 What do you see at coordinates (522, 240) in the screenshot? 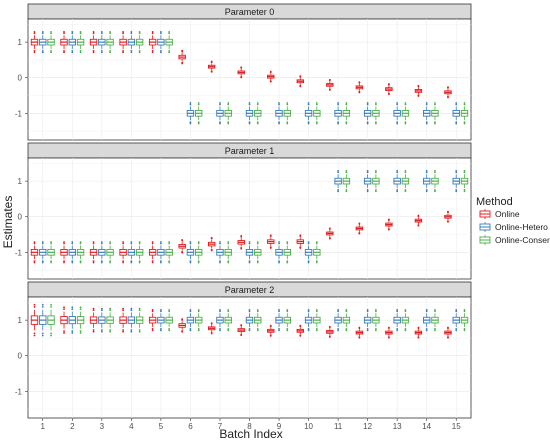
I see `legend-label: Online-Conser` at bounding box center [522, 240].